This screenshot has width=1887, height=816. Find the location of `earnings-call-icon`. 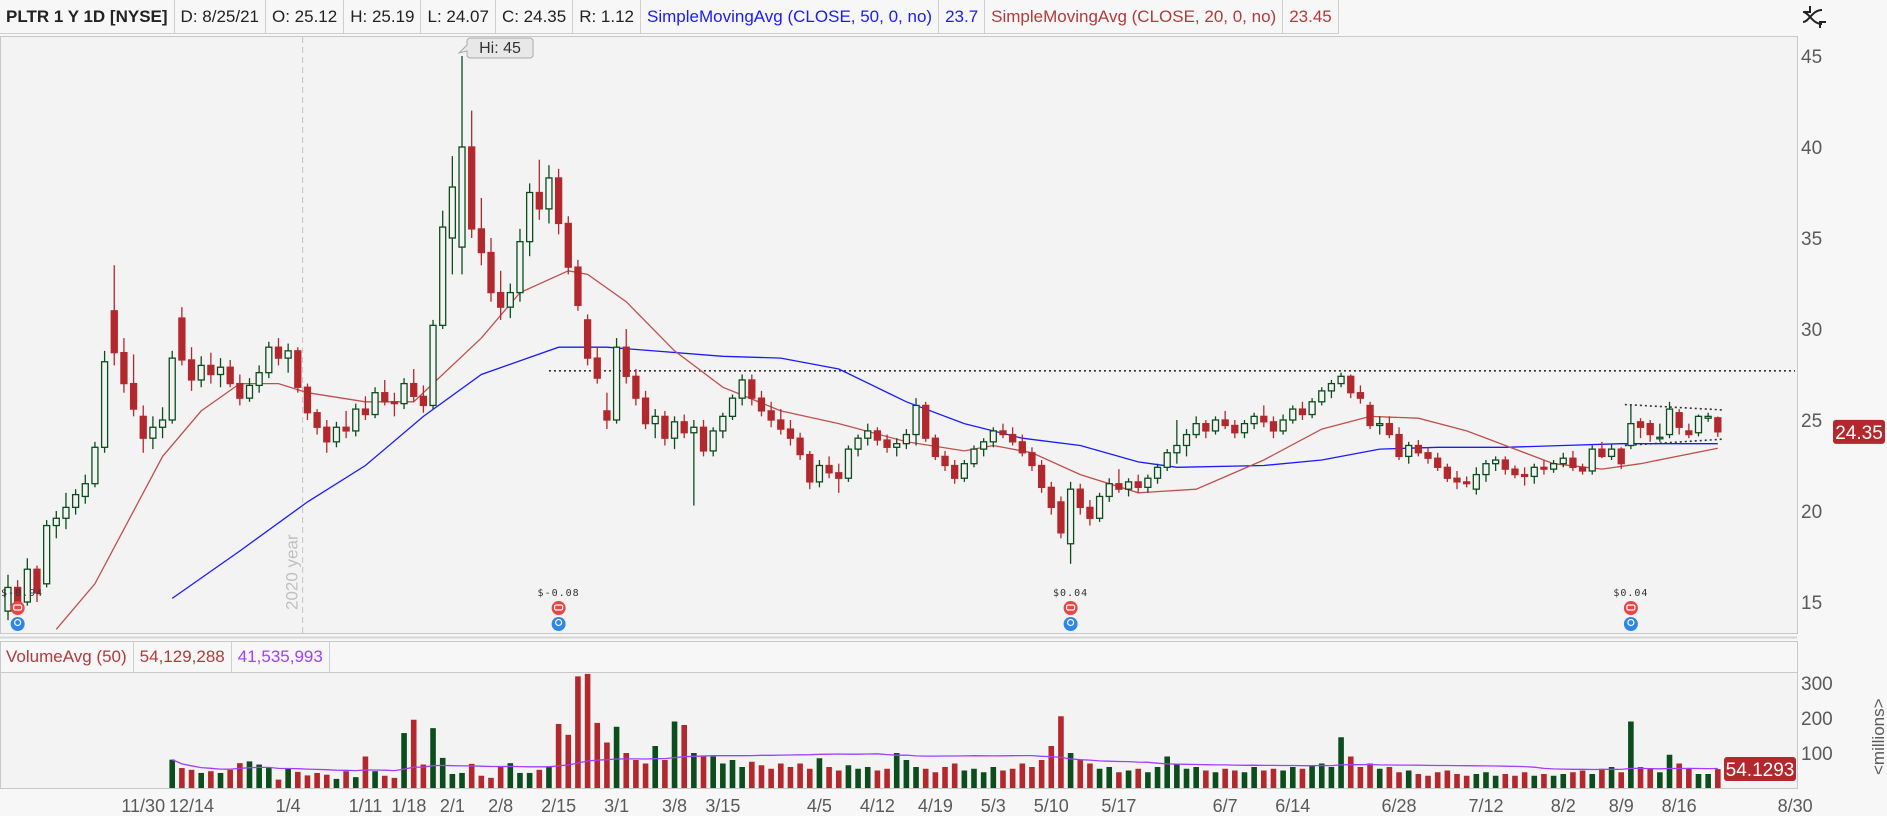

earnings-call-icon is located at coordinates (1070, 608).